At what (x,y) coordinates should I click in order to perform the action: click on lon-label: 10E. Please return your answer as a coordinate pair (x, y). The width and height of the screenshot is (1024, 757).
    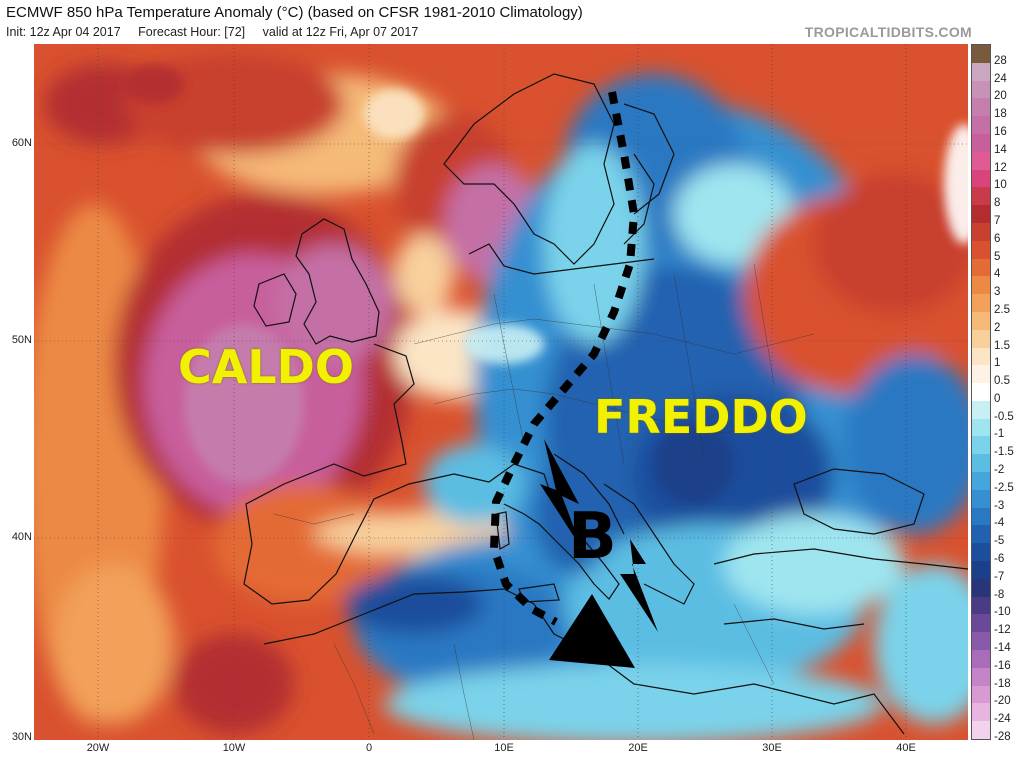
    Looking at the image, I should click on (504, 748).